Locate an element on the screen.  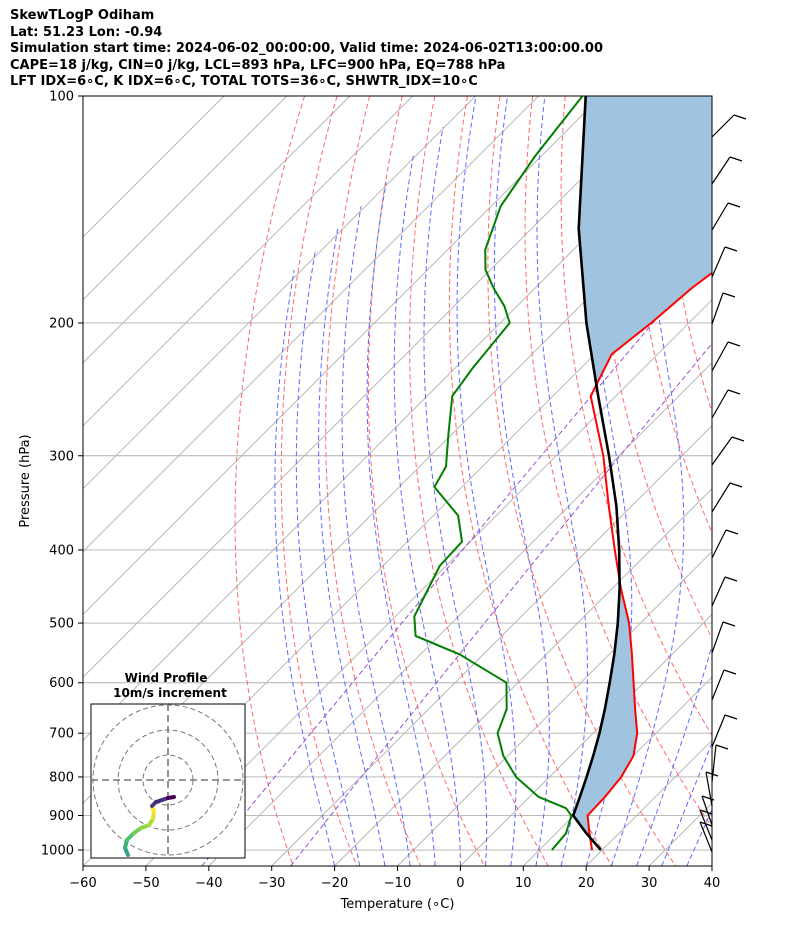
cape-shading is located at coordinates (642, 473).